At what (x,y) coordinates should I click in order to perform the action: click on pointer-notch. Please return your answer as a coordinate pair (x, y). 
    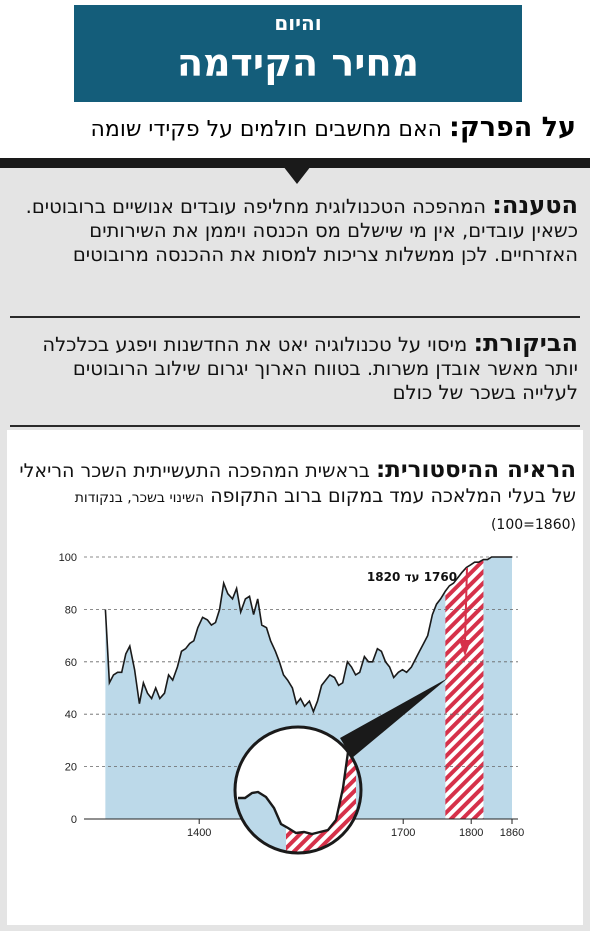
    Looking at the image, I should click on (297, 175).